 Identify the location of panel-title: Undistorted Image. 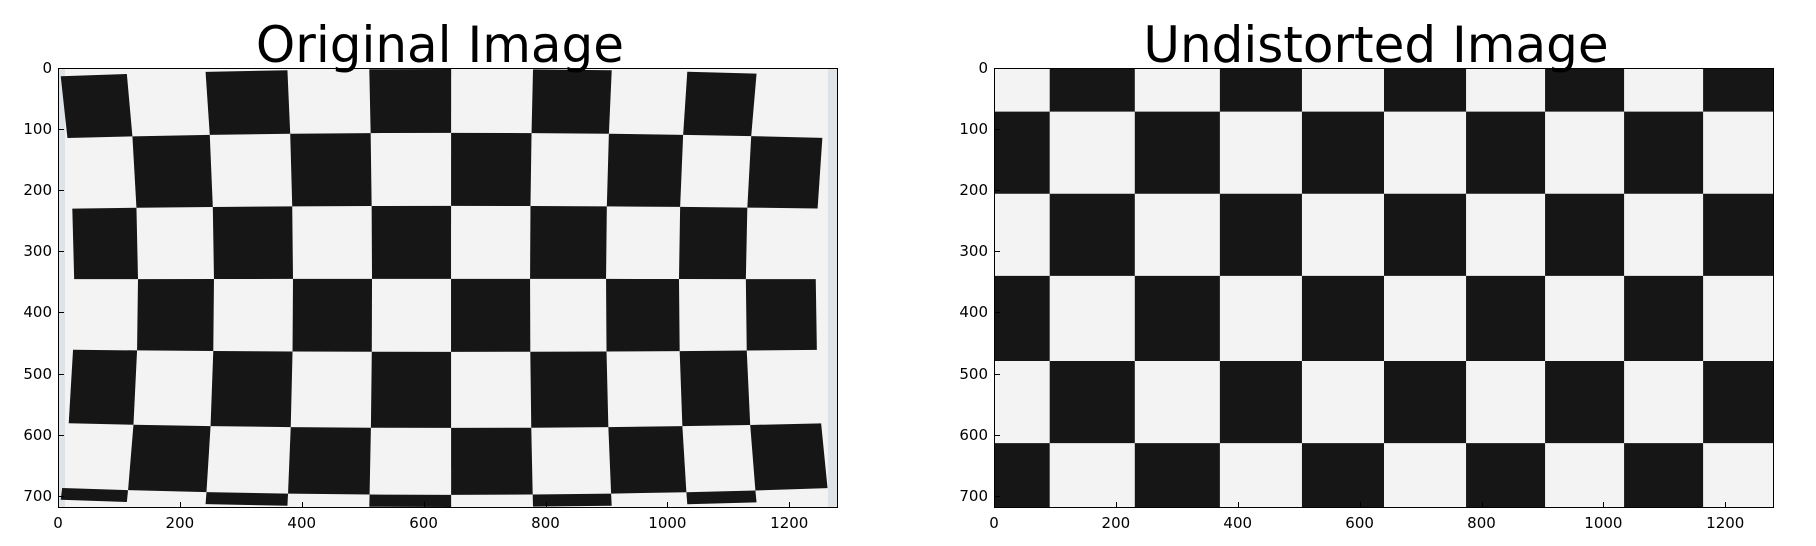
(1376, 45).